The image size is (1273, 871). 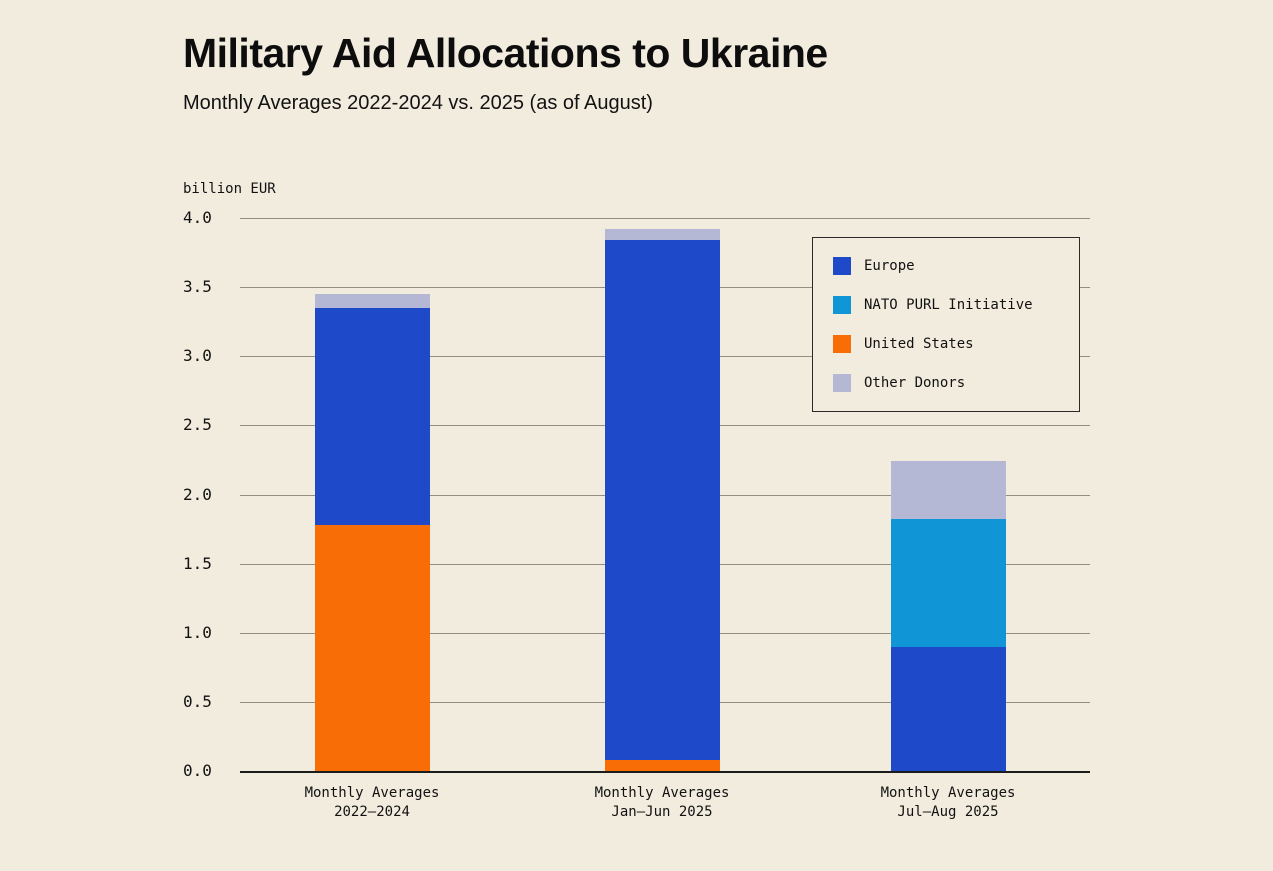 What do you see at coordinates (197, 563) in the screenshot?
I see `y-axis-tick-label: 1.5` at bounding box center [197, 563].